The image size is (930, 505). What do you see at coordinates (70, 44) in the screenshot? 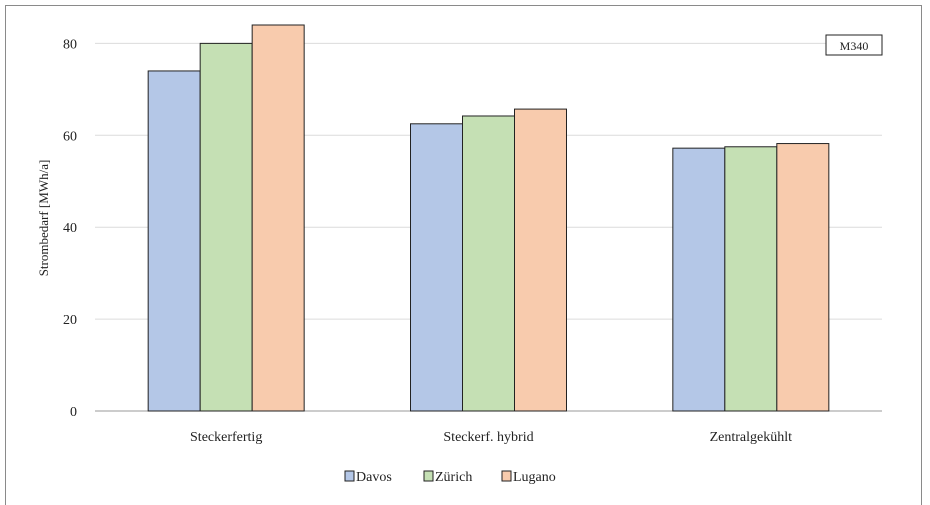
I see `y-tick-label: 80` at bounding box center [70, 44].